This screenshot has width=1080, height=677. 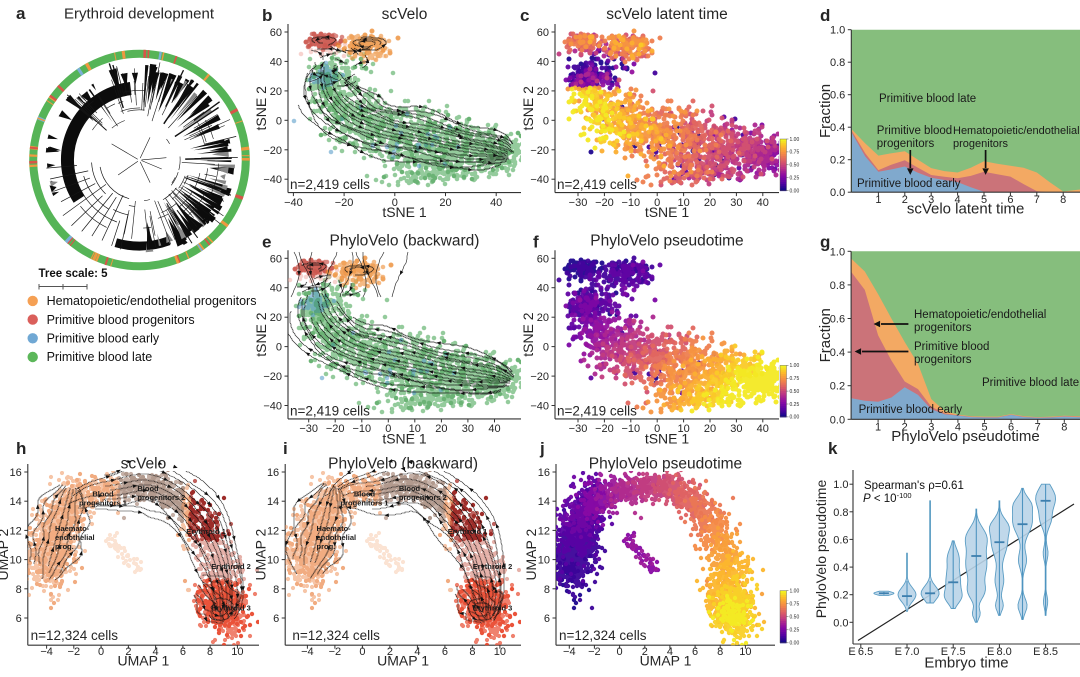 I want to click on svg-text: b, so click(x=267, y=15).